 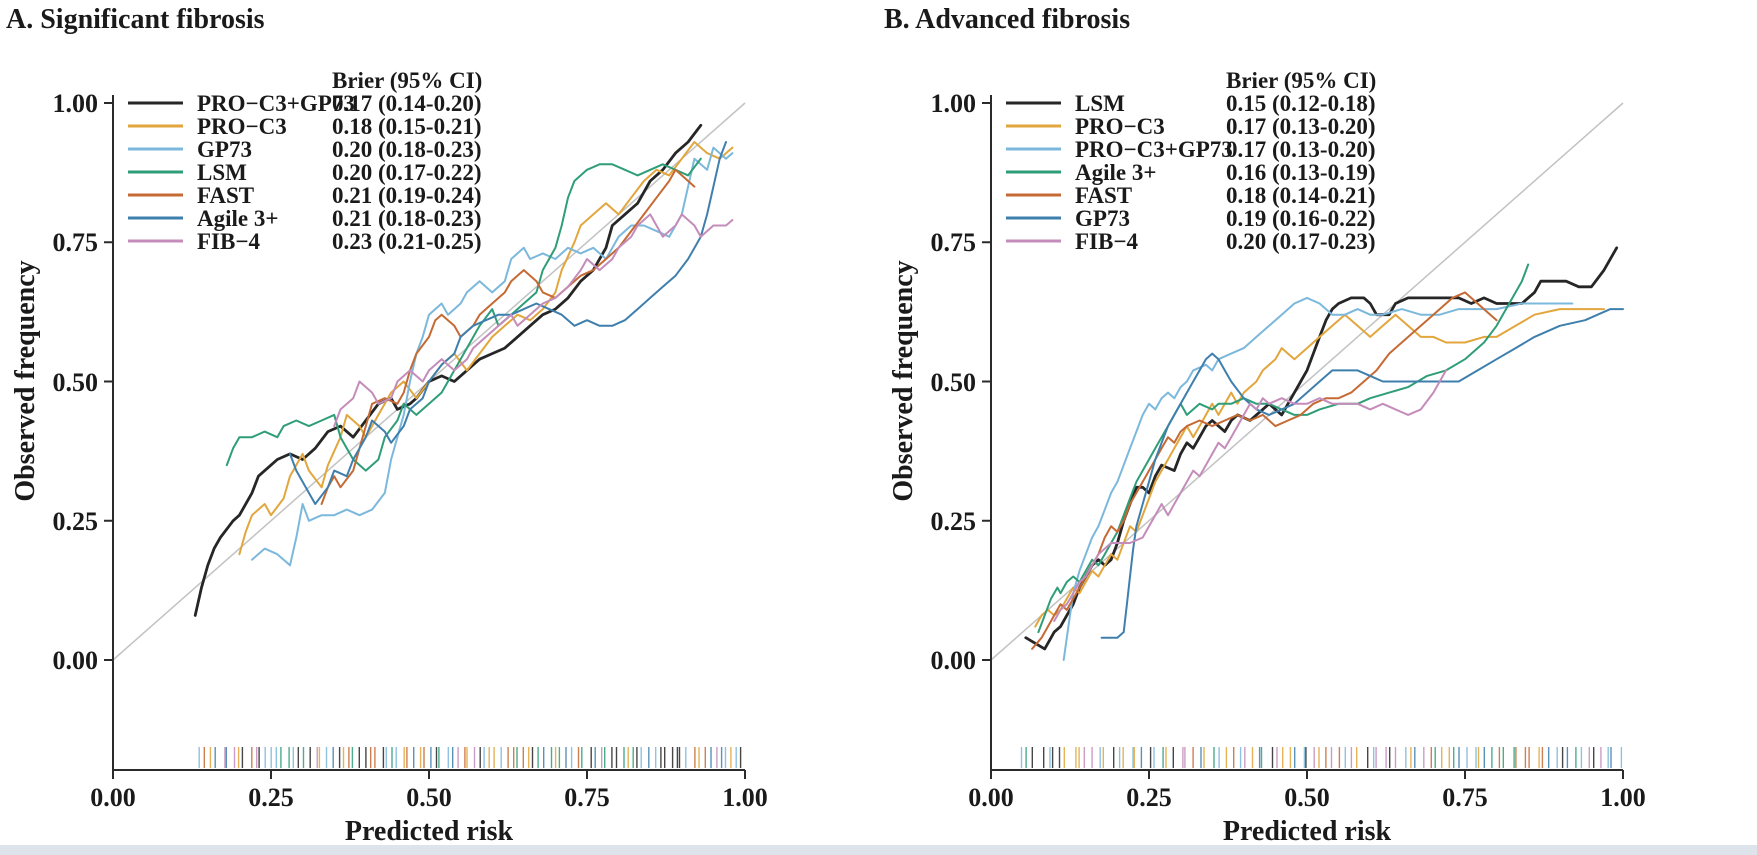 What do you see at coordinates (1300, 218) in the screenshot?
I see `legend-brier-gp73: 0.19 (0.16-0.22)` at bounding box center [1300, 218].